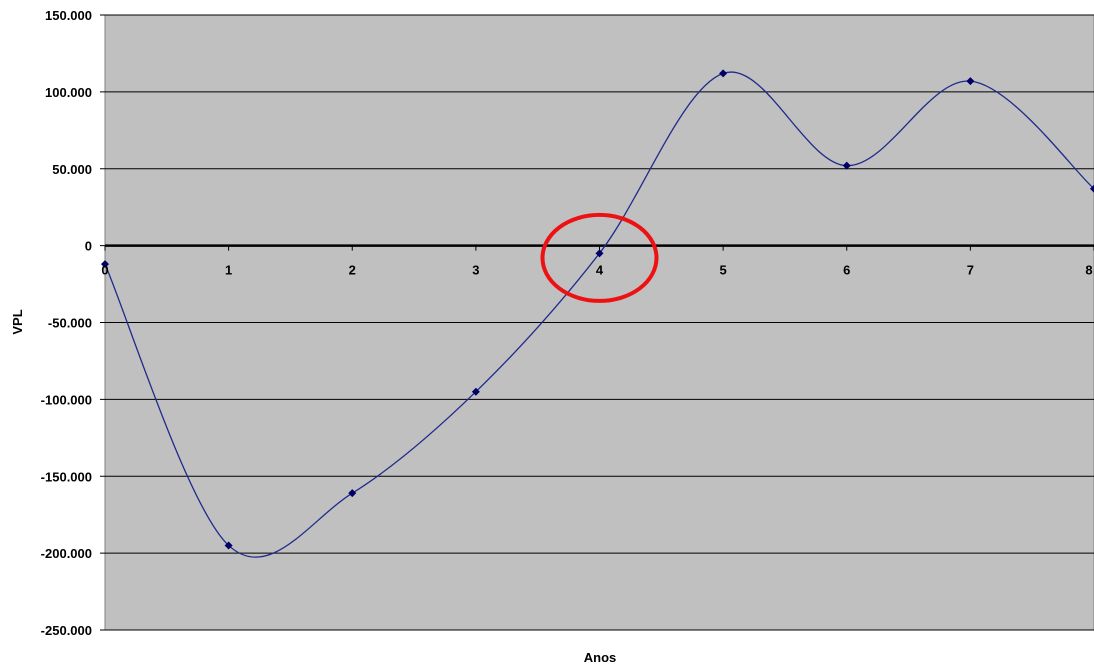 The width and height of the screenshot is (1094, 666). I want to click on x-tick-label: 8, so click(1088, 270).